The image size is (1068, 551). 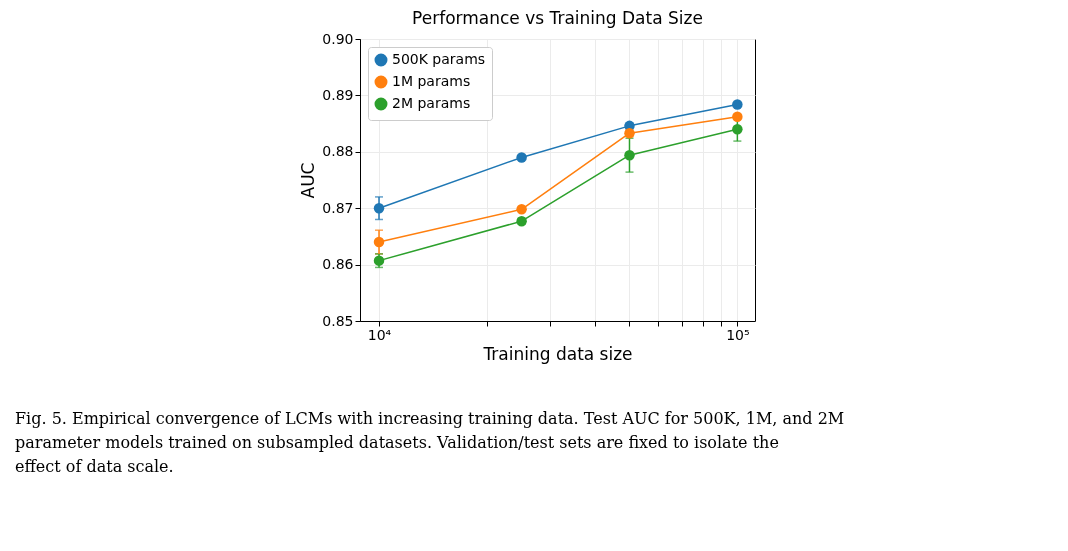 What do you see at coordinates (431, 103) in the screenshot?
I see `legend-label: 2M params` at bounding box center [431, 103].